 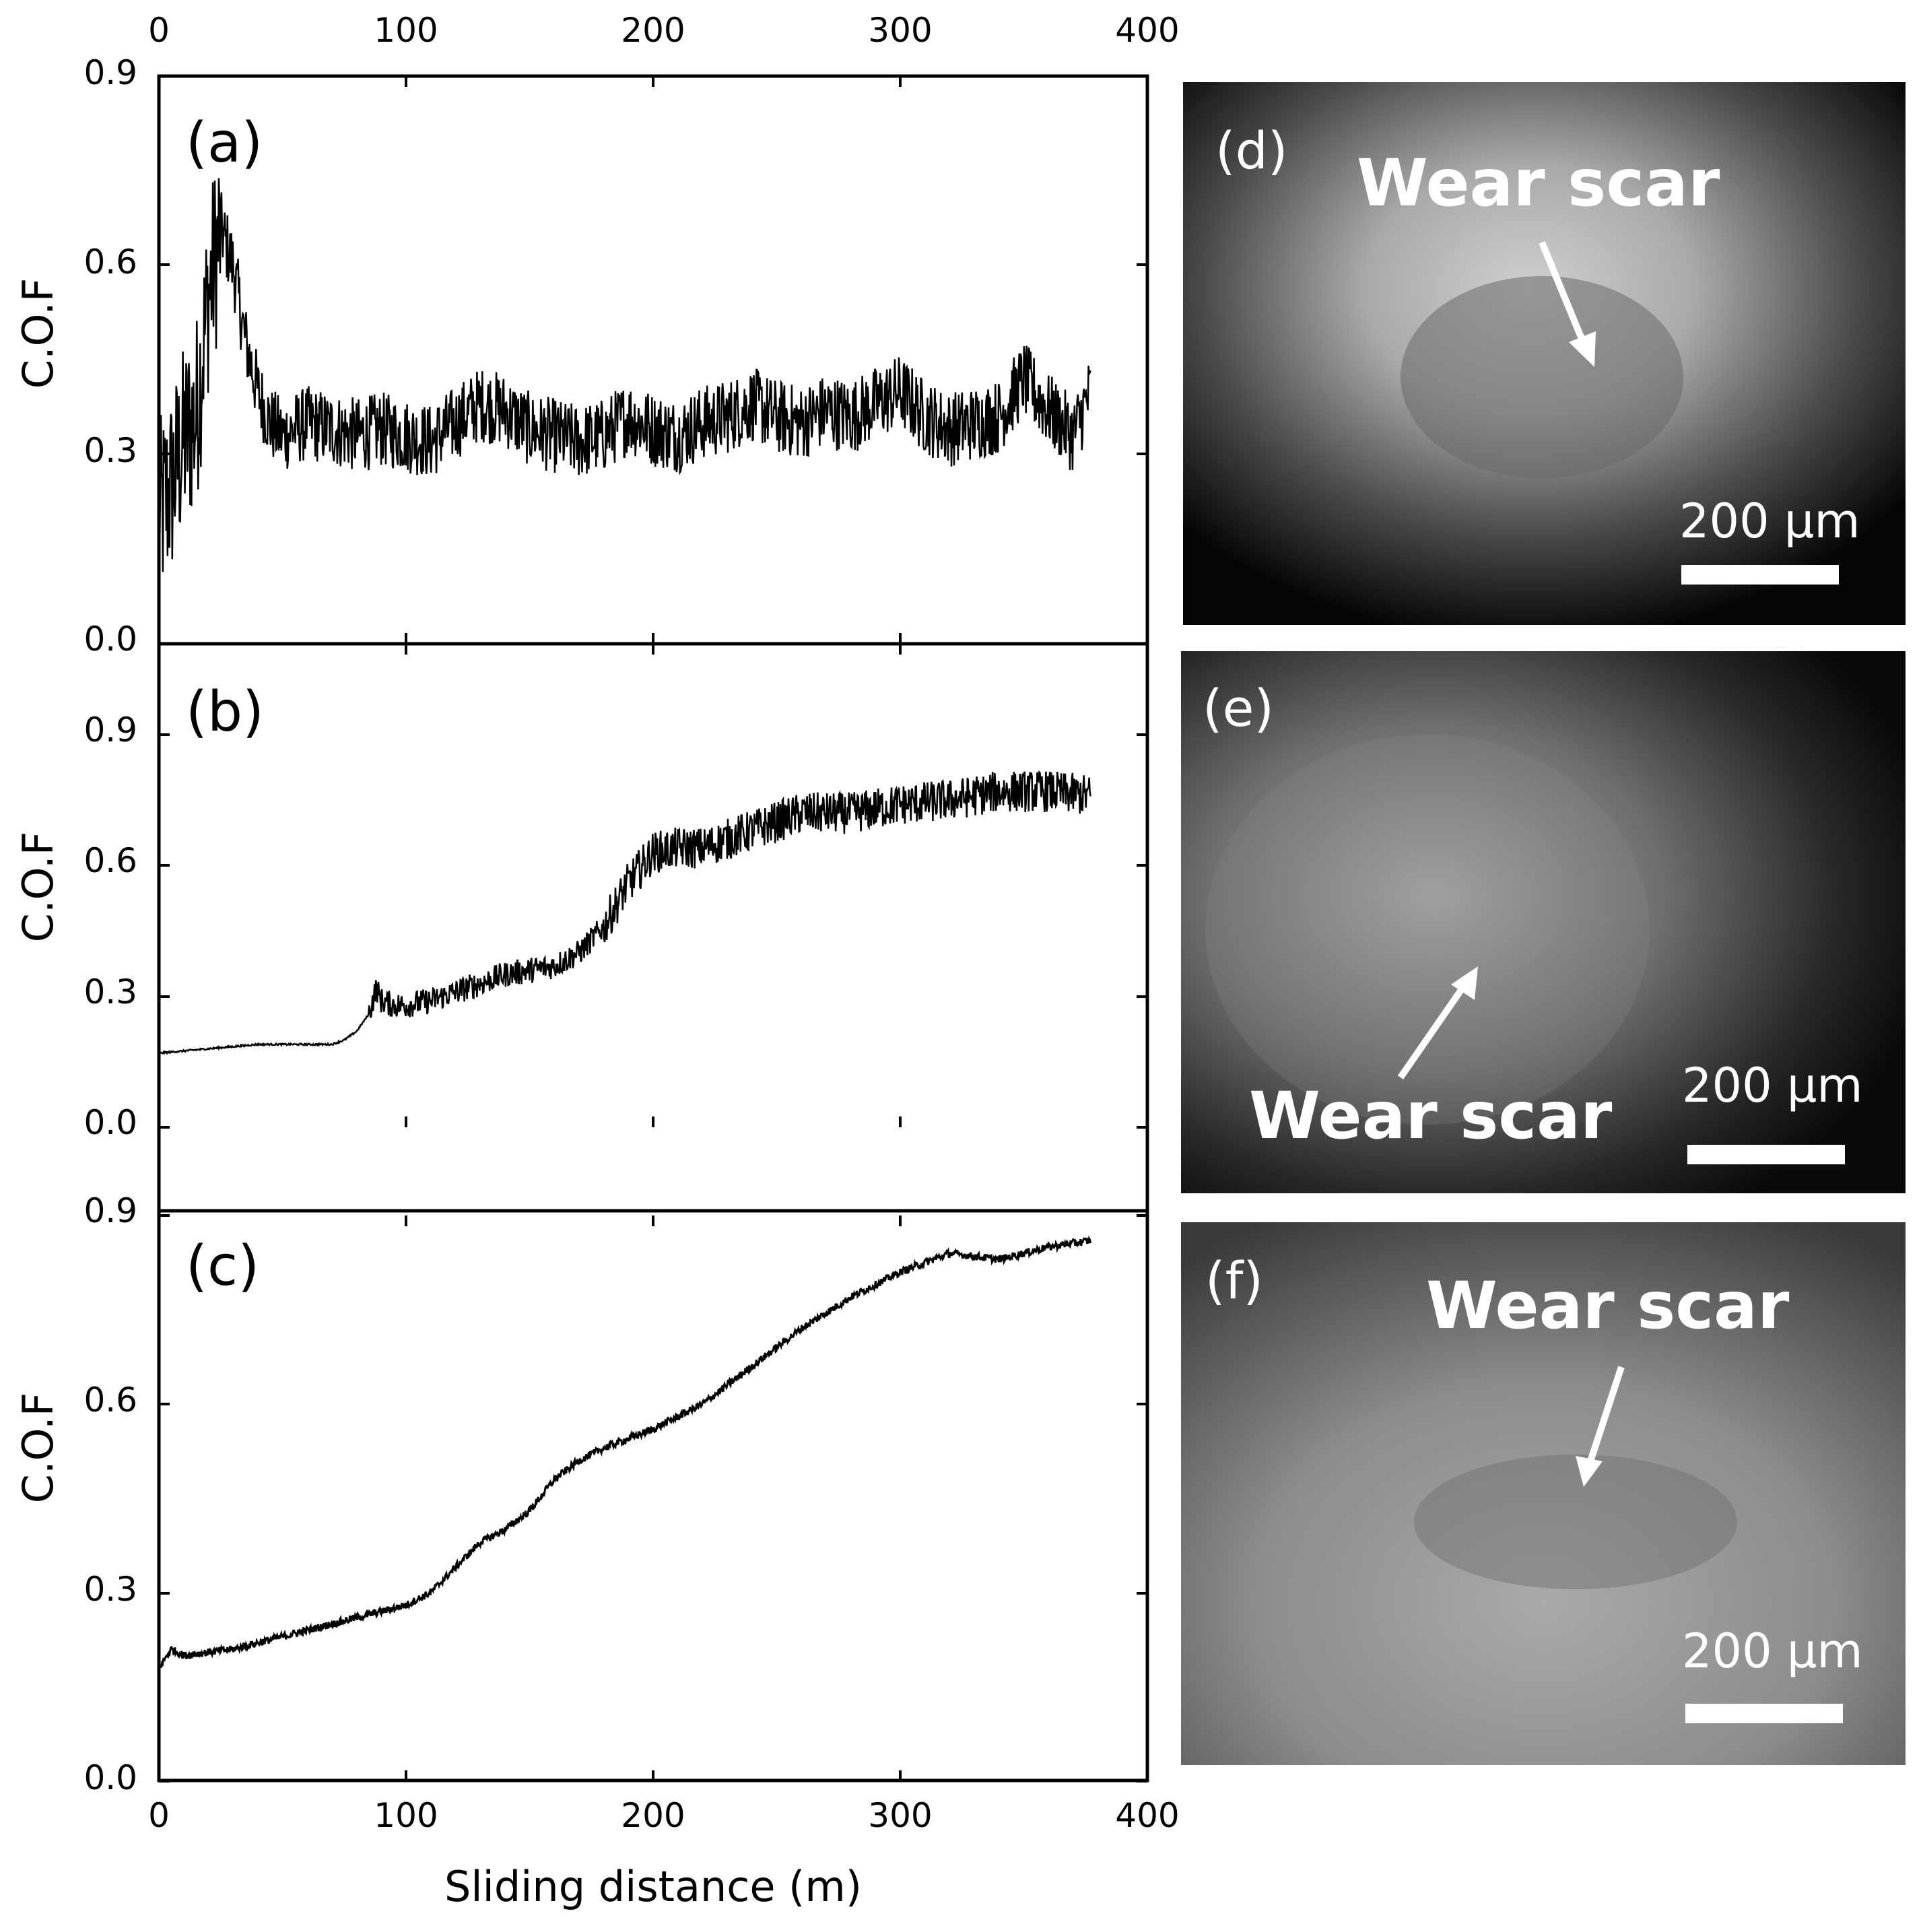 What do you see at coordinates (624, 375) in the screenshot?
I see `cof-line-a` at bounding box center [624, 375].